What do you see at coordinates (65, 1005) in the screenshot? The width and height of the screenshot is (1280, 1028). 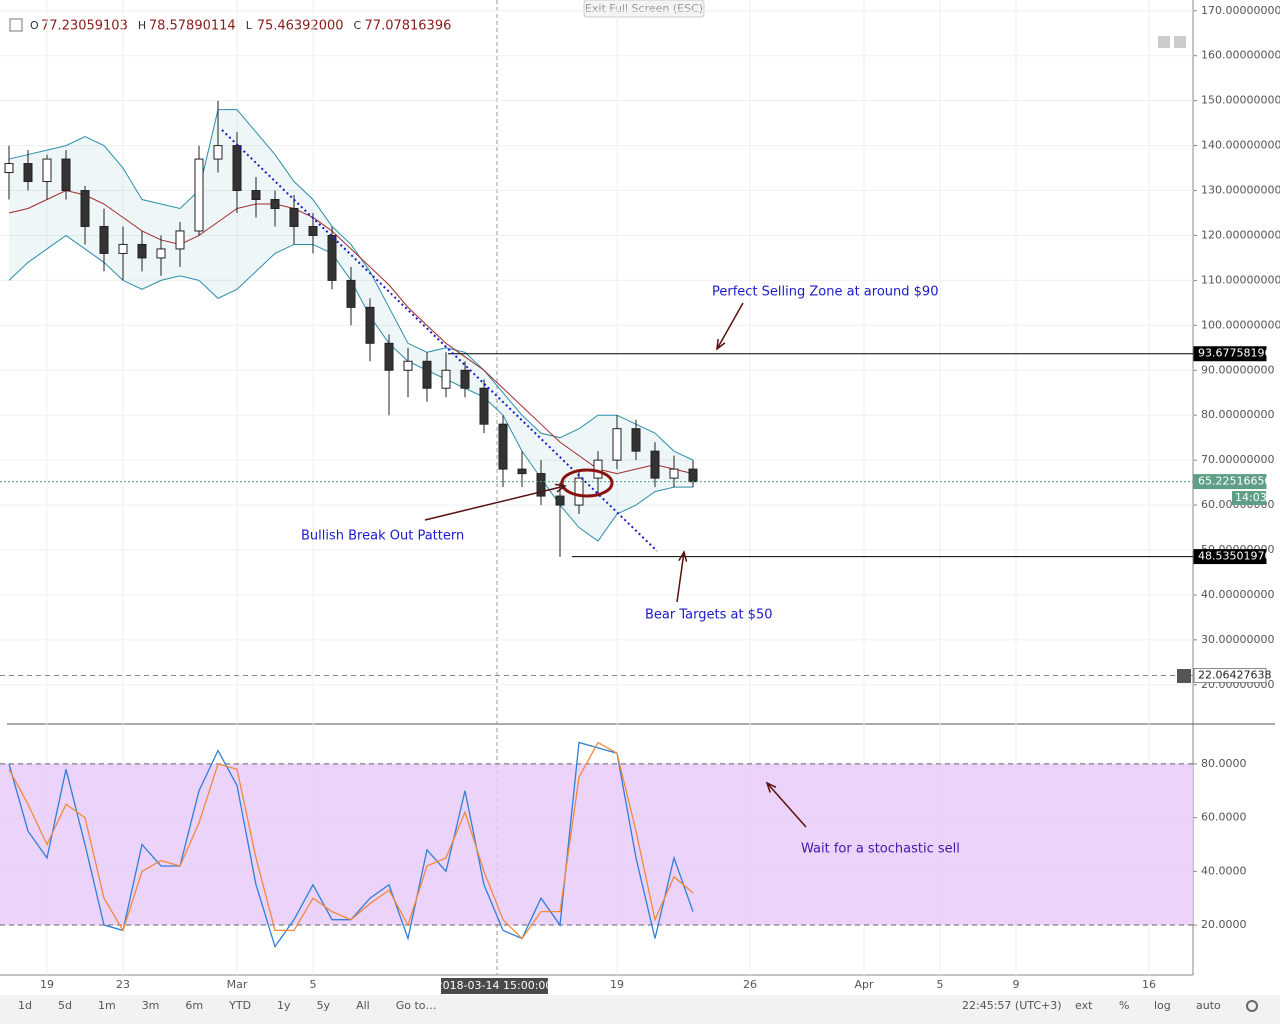 I see `range-button: 5d` at bounding box center [65, 1005].